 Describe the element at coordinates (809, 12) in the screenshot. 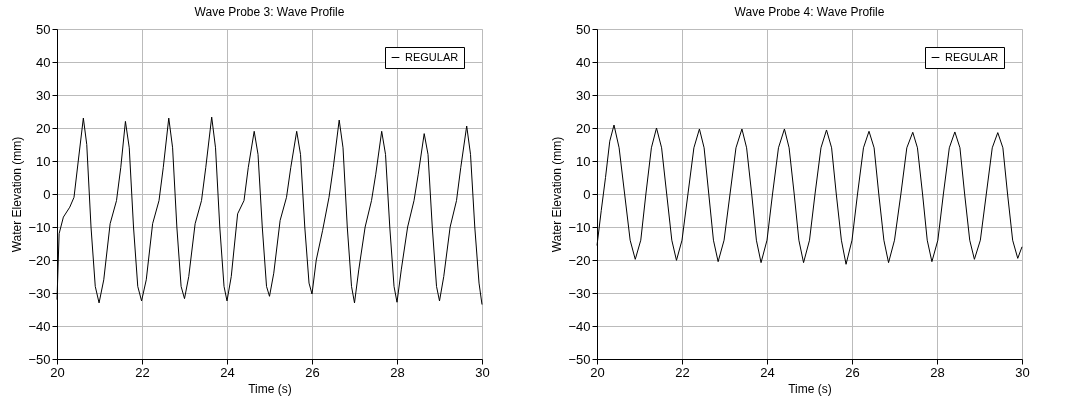

I see `chart-title: Wave Probe 4: Wave Profile` at that location.